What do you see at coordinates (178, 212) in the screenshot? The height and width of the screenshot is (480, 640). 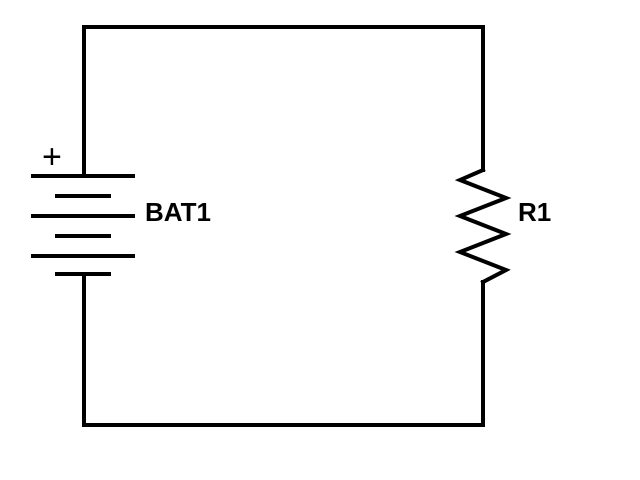 I see `battery-label: BAT1` at bounding box center [178, 212].